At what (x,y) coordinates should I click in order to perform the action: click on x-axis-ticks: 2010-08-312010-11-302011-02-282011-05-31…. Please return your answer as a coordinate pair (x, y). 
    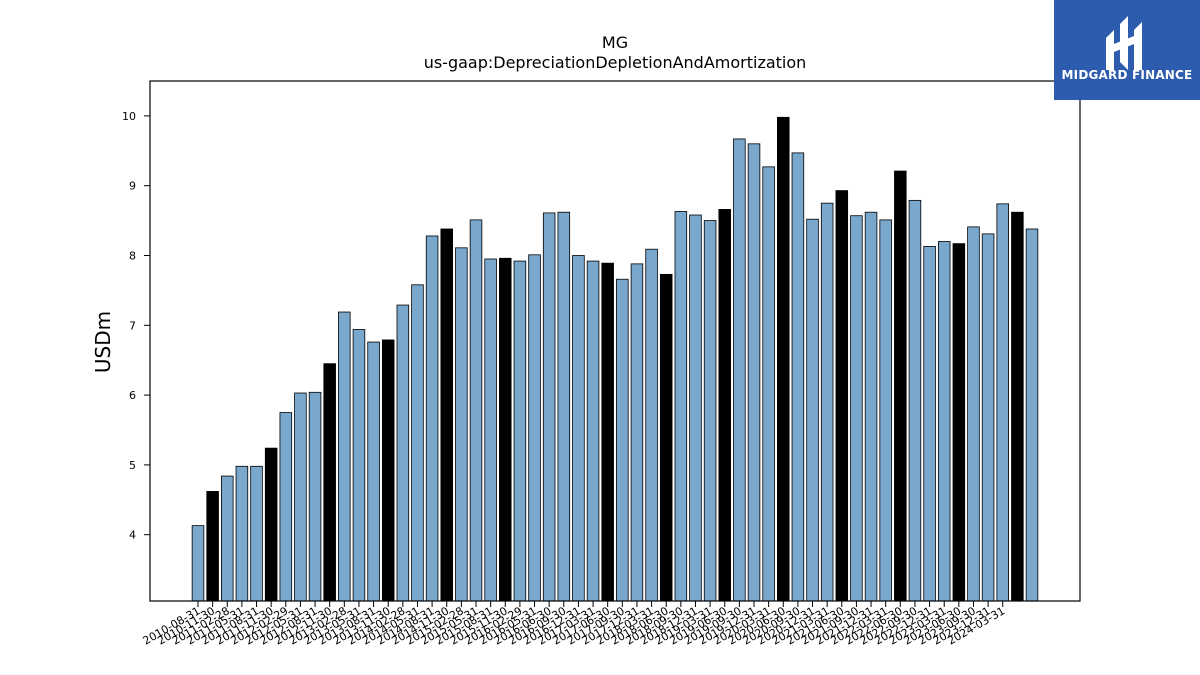
    Looking at the image, I should click on (574, 624).